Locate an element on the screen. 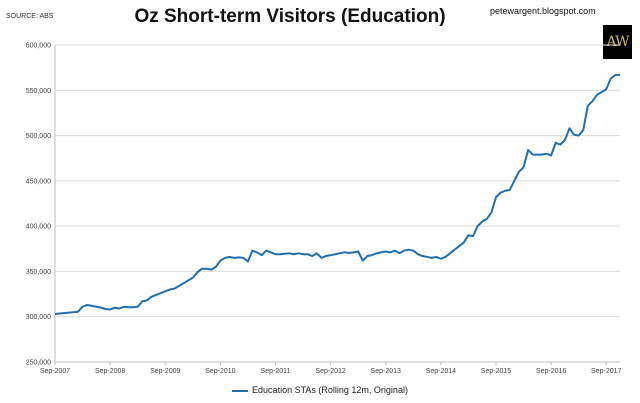 Image resolution: width=640 pixels, height=403 pixels. y-tick-label: 550,000 is located at coordinates (38, 91).